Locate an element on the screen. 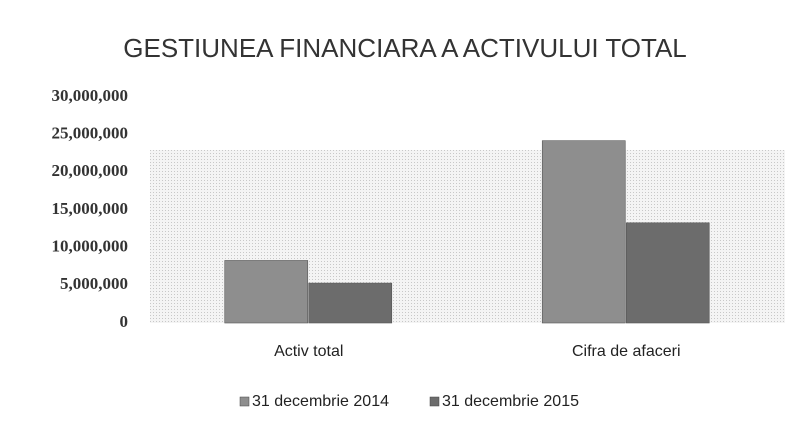  chart-title: GESTIUNEA FINANCIARA A ACTIVULUI TOTAL is located at coordinates (405, 48).